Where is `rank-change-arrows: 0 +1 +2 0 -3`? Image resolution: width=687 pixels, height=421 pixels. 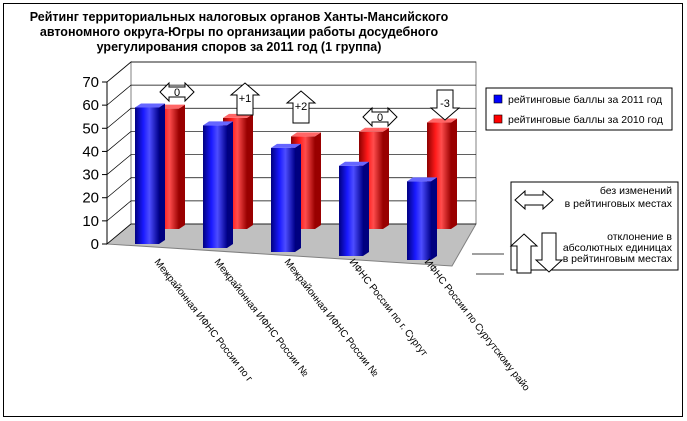 rank-change-arrows: 0 +1 +2 0 -3 is located at coordinates (310, 104).